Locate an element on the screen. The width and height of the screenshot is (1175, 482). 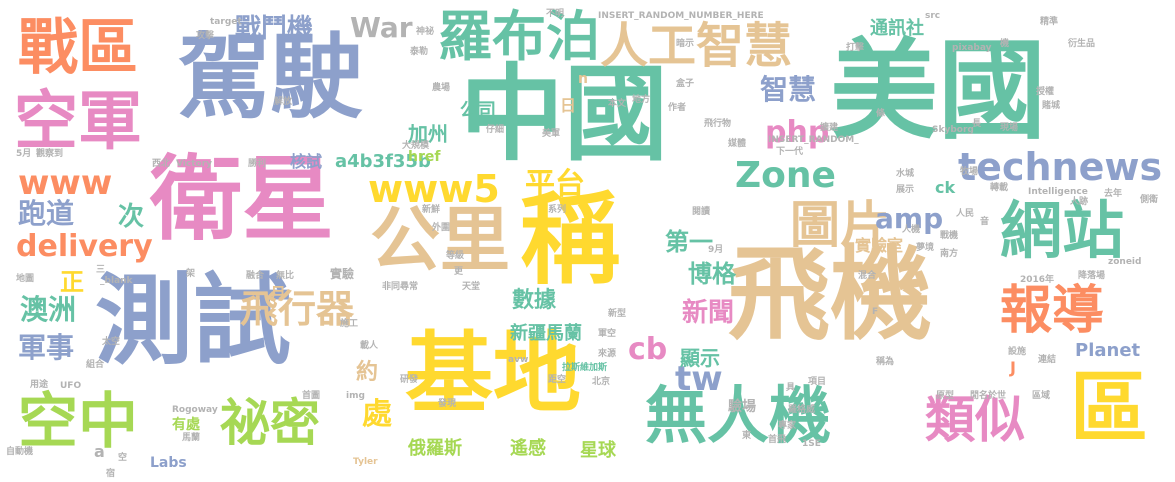
word-cloud-term: 戰鬥機 is located at coordinates (274, 29).